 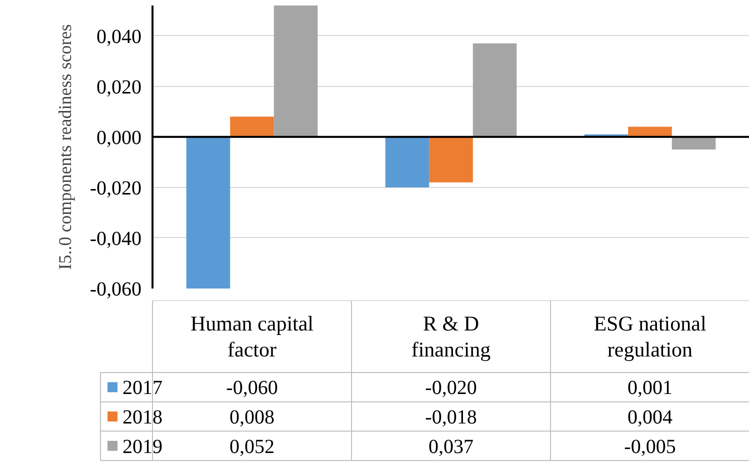 I want to click on data-label: 0,037, so click(x=451, y=447).